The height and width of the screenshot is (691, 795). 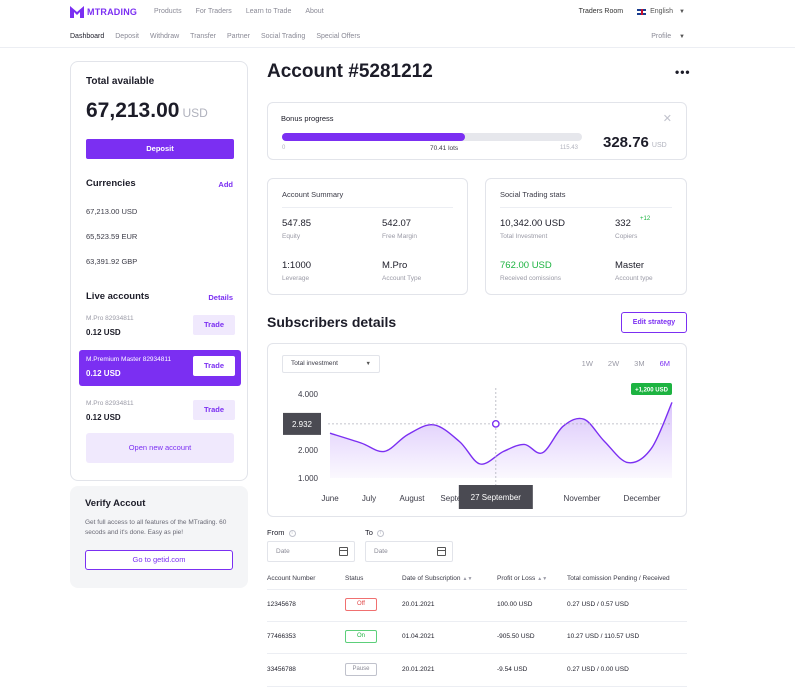 I want to click on logo-icon, so click(x=77, y=12).